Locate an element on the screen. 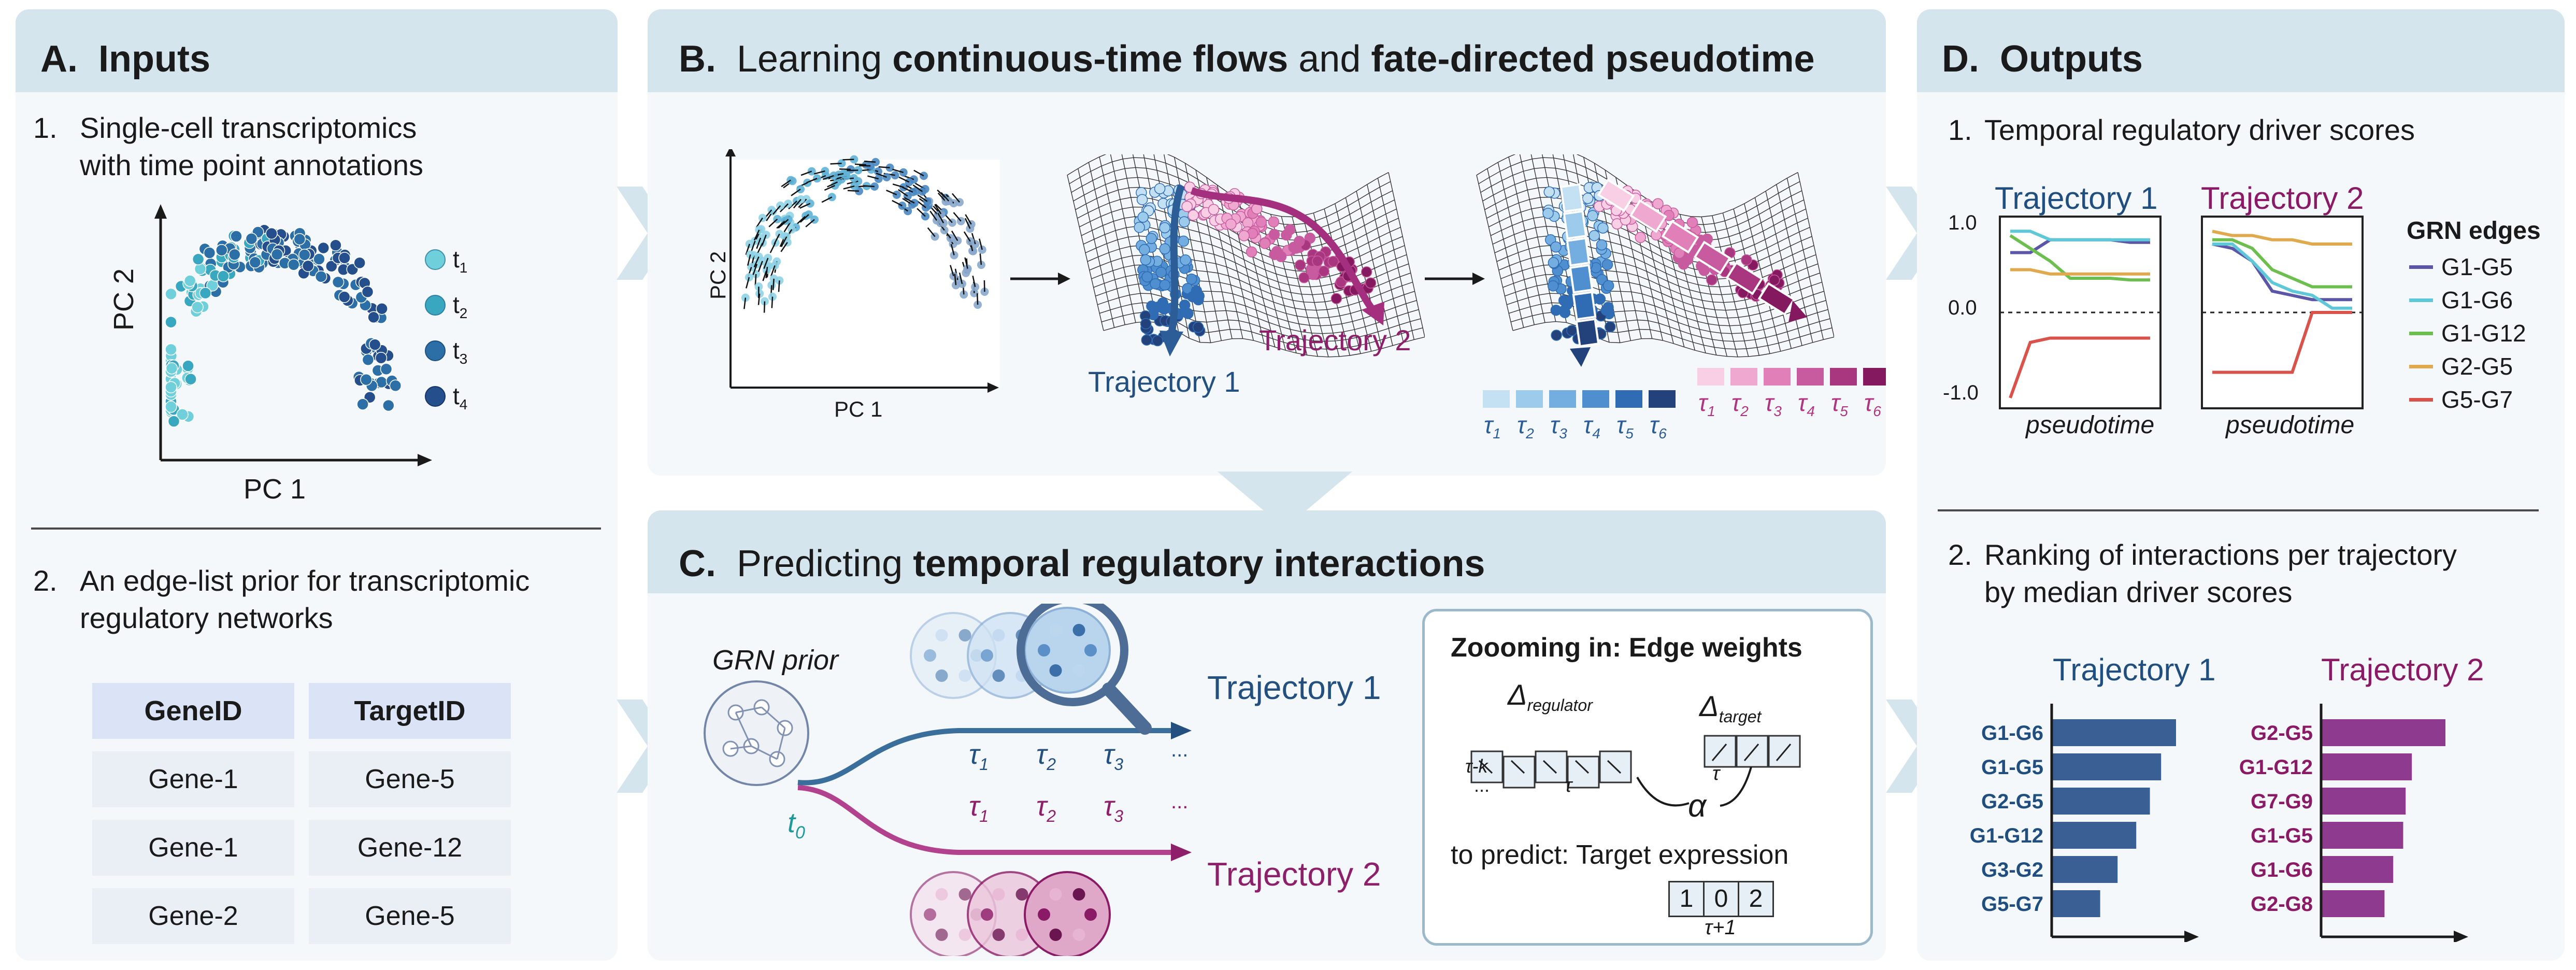  legend-label: t is located at coordinates (456, 351).